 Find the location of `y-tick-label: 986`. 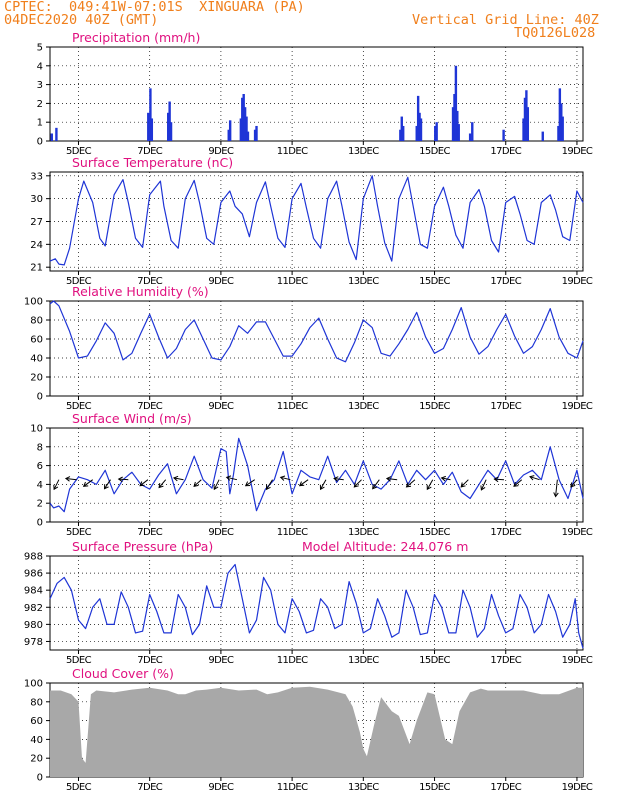

y-tick-label: 986 is located at coordinates (33, 574).